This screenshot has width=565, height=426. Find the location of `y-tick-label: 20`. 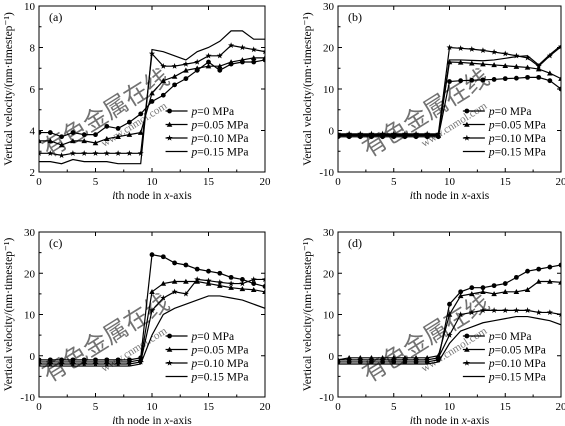

y-tick-label: 20 is located at coordinates (30, 274).